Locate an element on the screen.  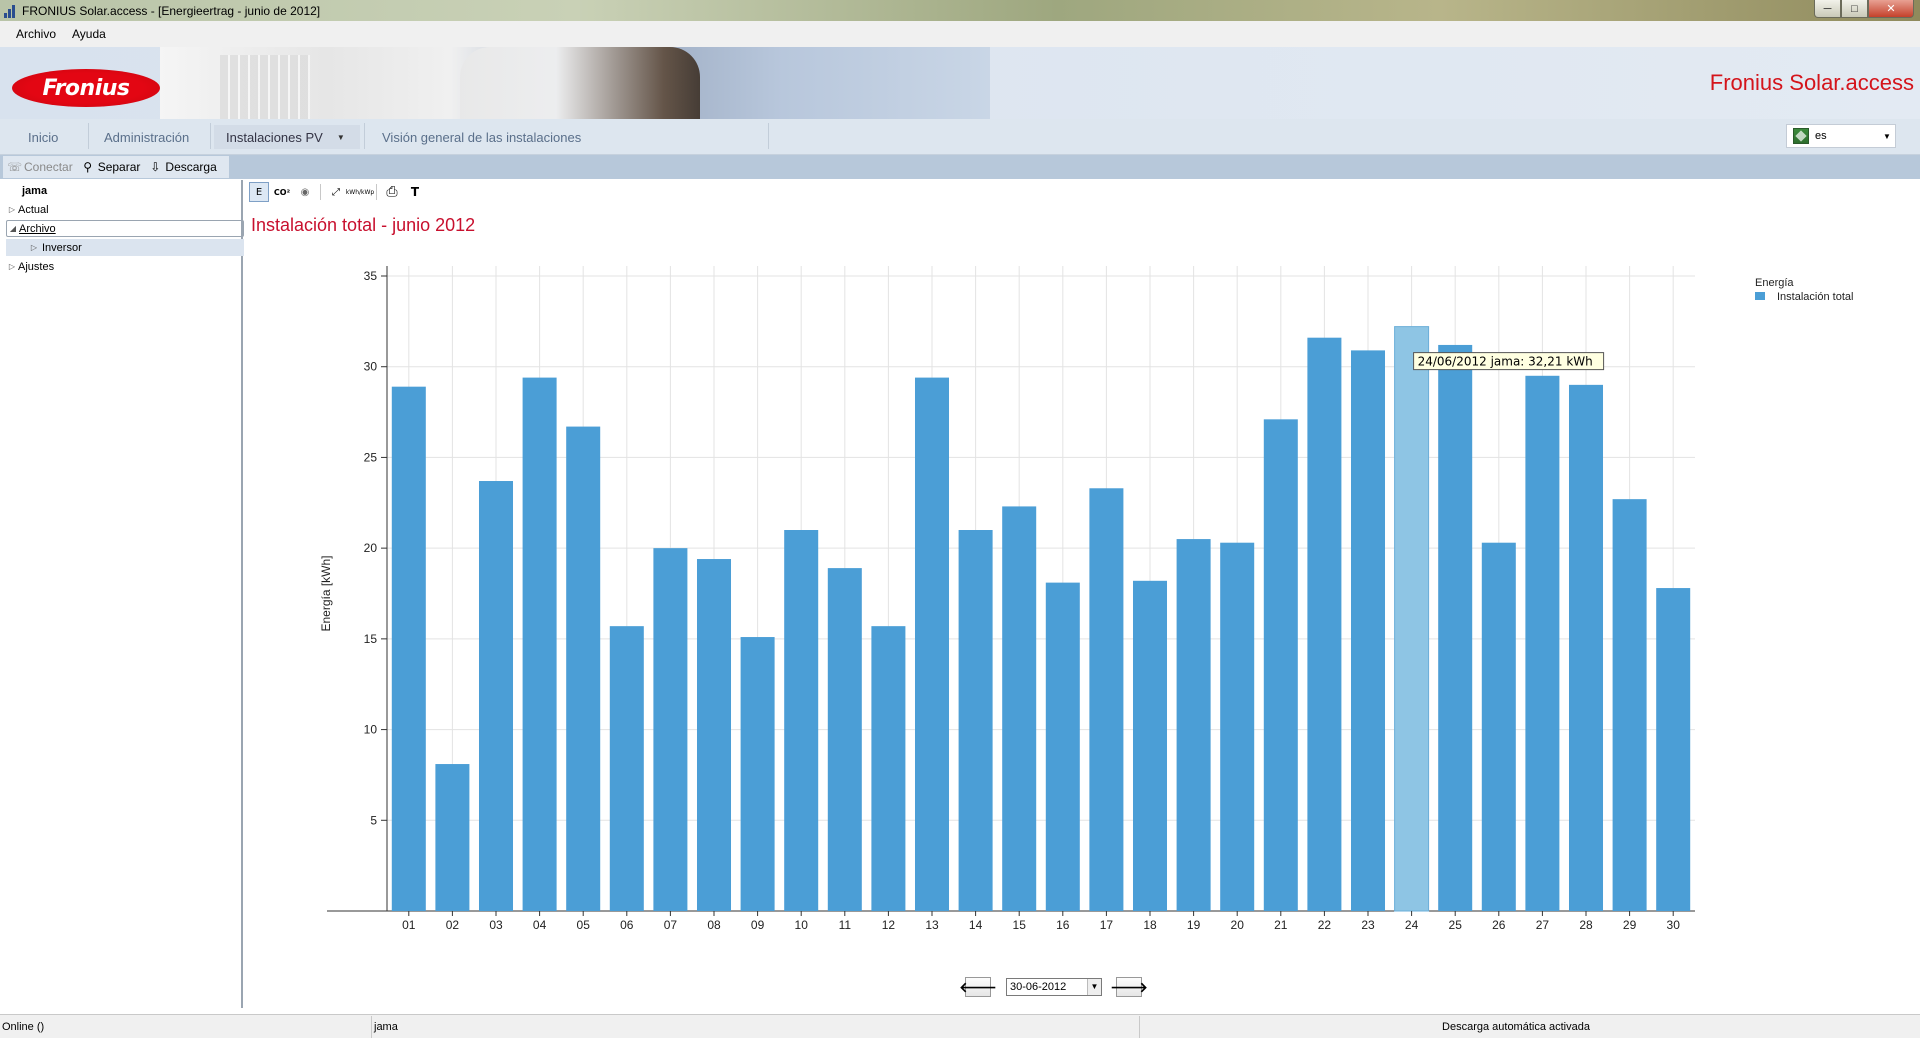
chart-toolbar: E CO² ◉ ⤢ kWh/kWp ⎙ T is located at coordinates (335, 192).